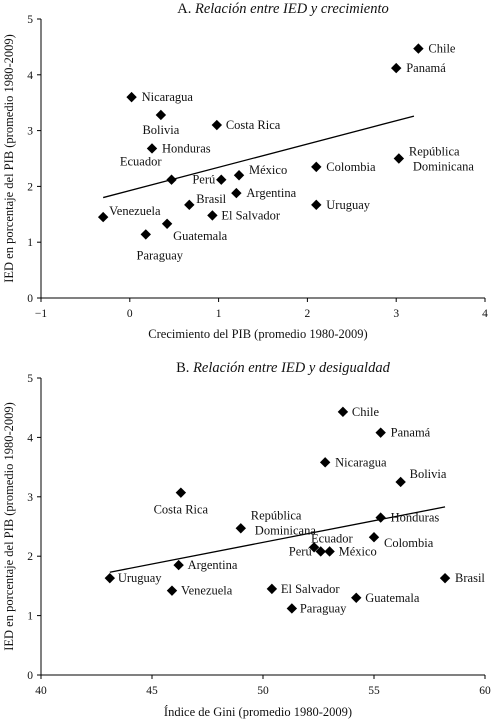 This screenshot has height=721, width=492. I want to click on chart-title-prefix: A., so click(186, 9).